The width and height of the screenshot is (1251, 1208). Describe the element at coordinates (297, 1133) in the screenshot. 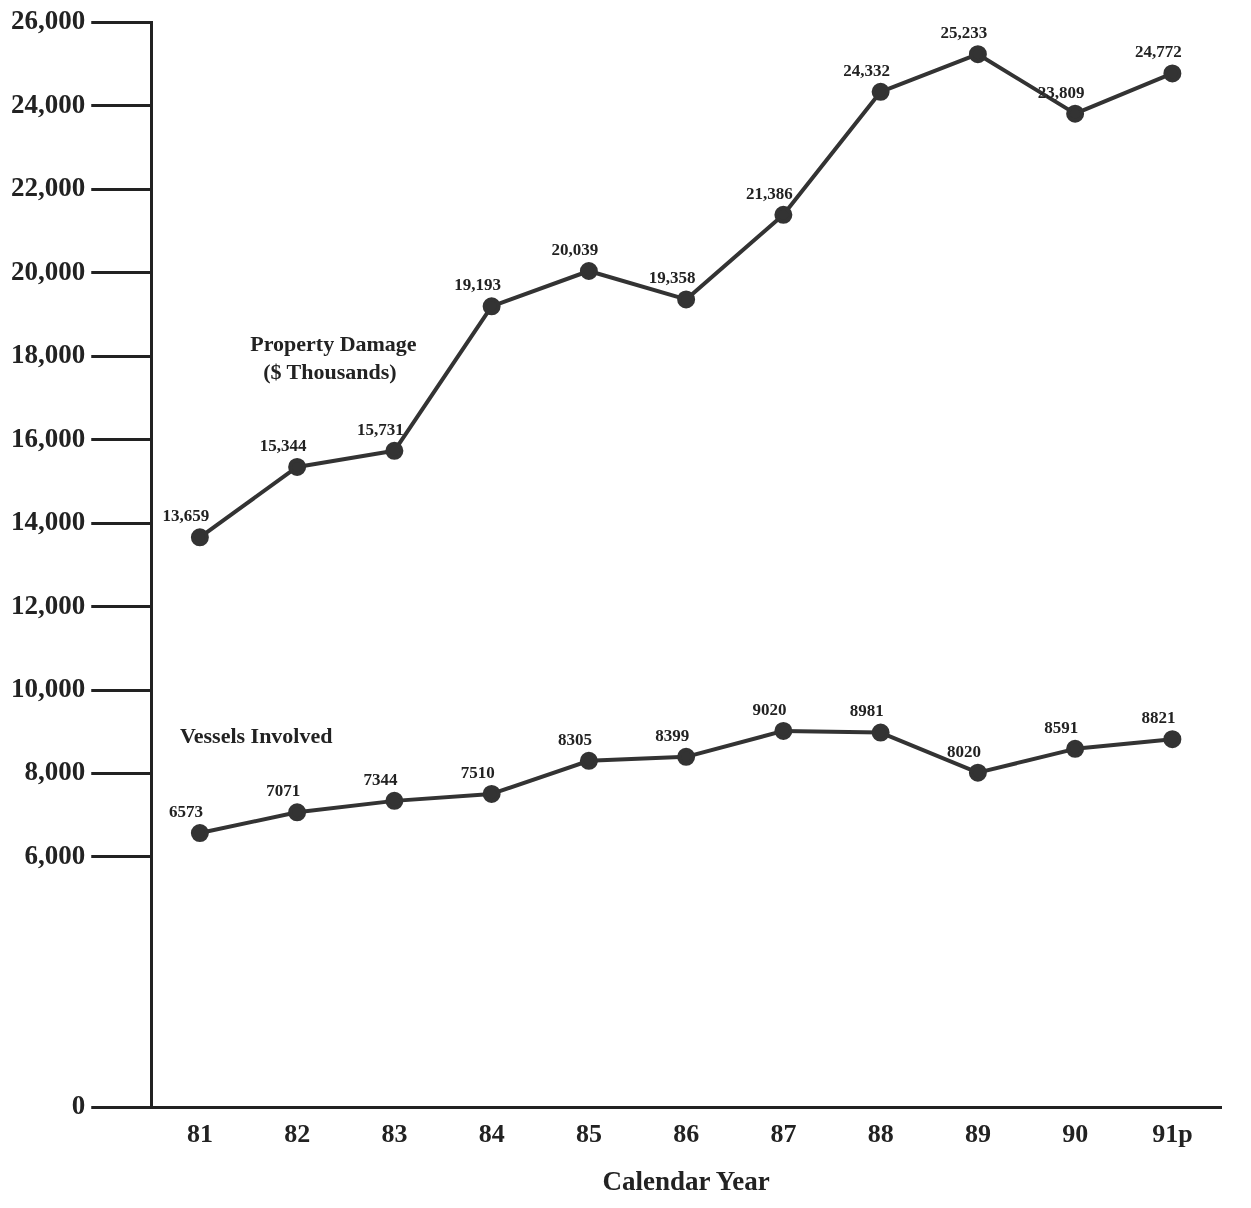

I see `x-tick-label: 82` at that location.